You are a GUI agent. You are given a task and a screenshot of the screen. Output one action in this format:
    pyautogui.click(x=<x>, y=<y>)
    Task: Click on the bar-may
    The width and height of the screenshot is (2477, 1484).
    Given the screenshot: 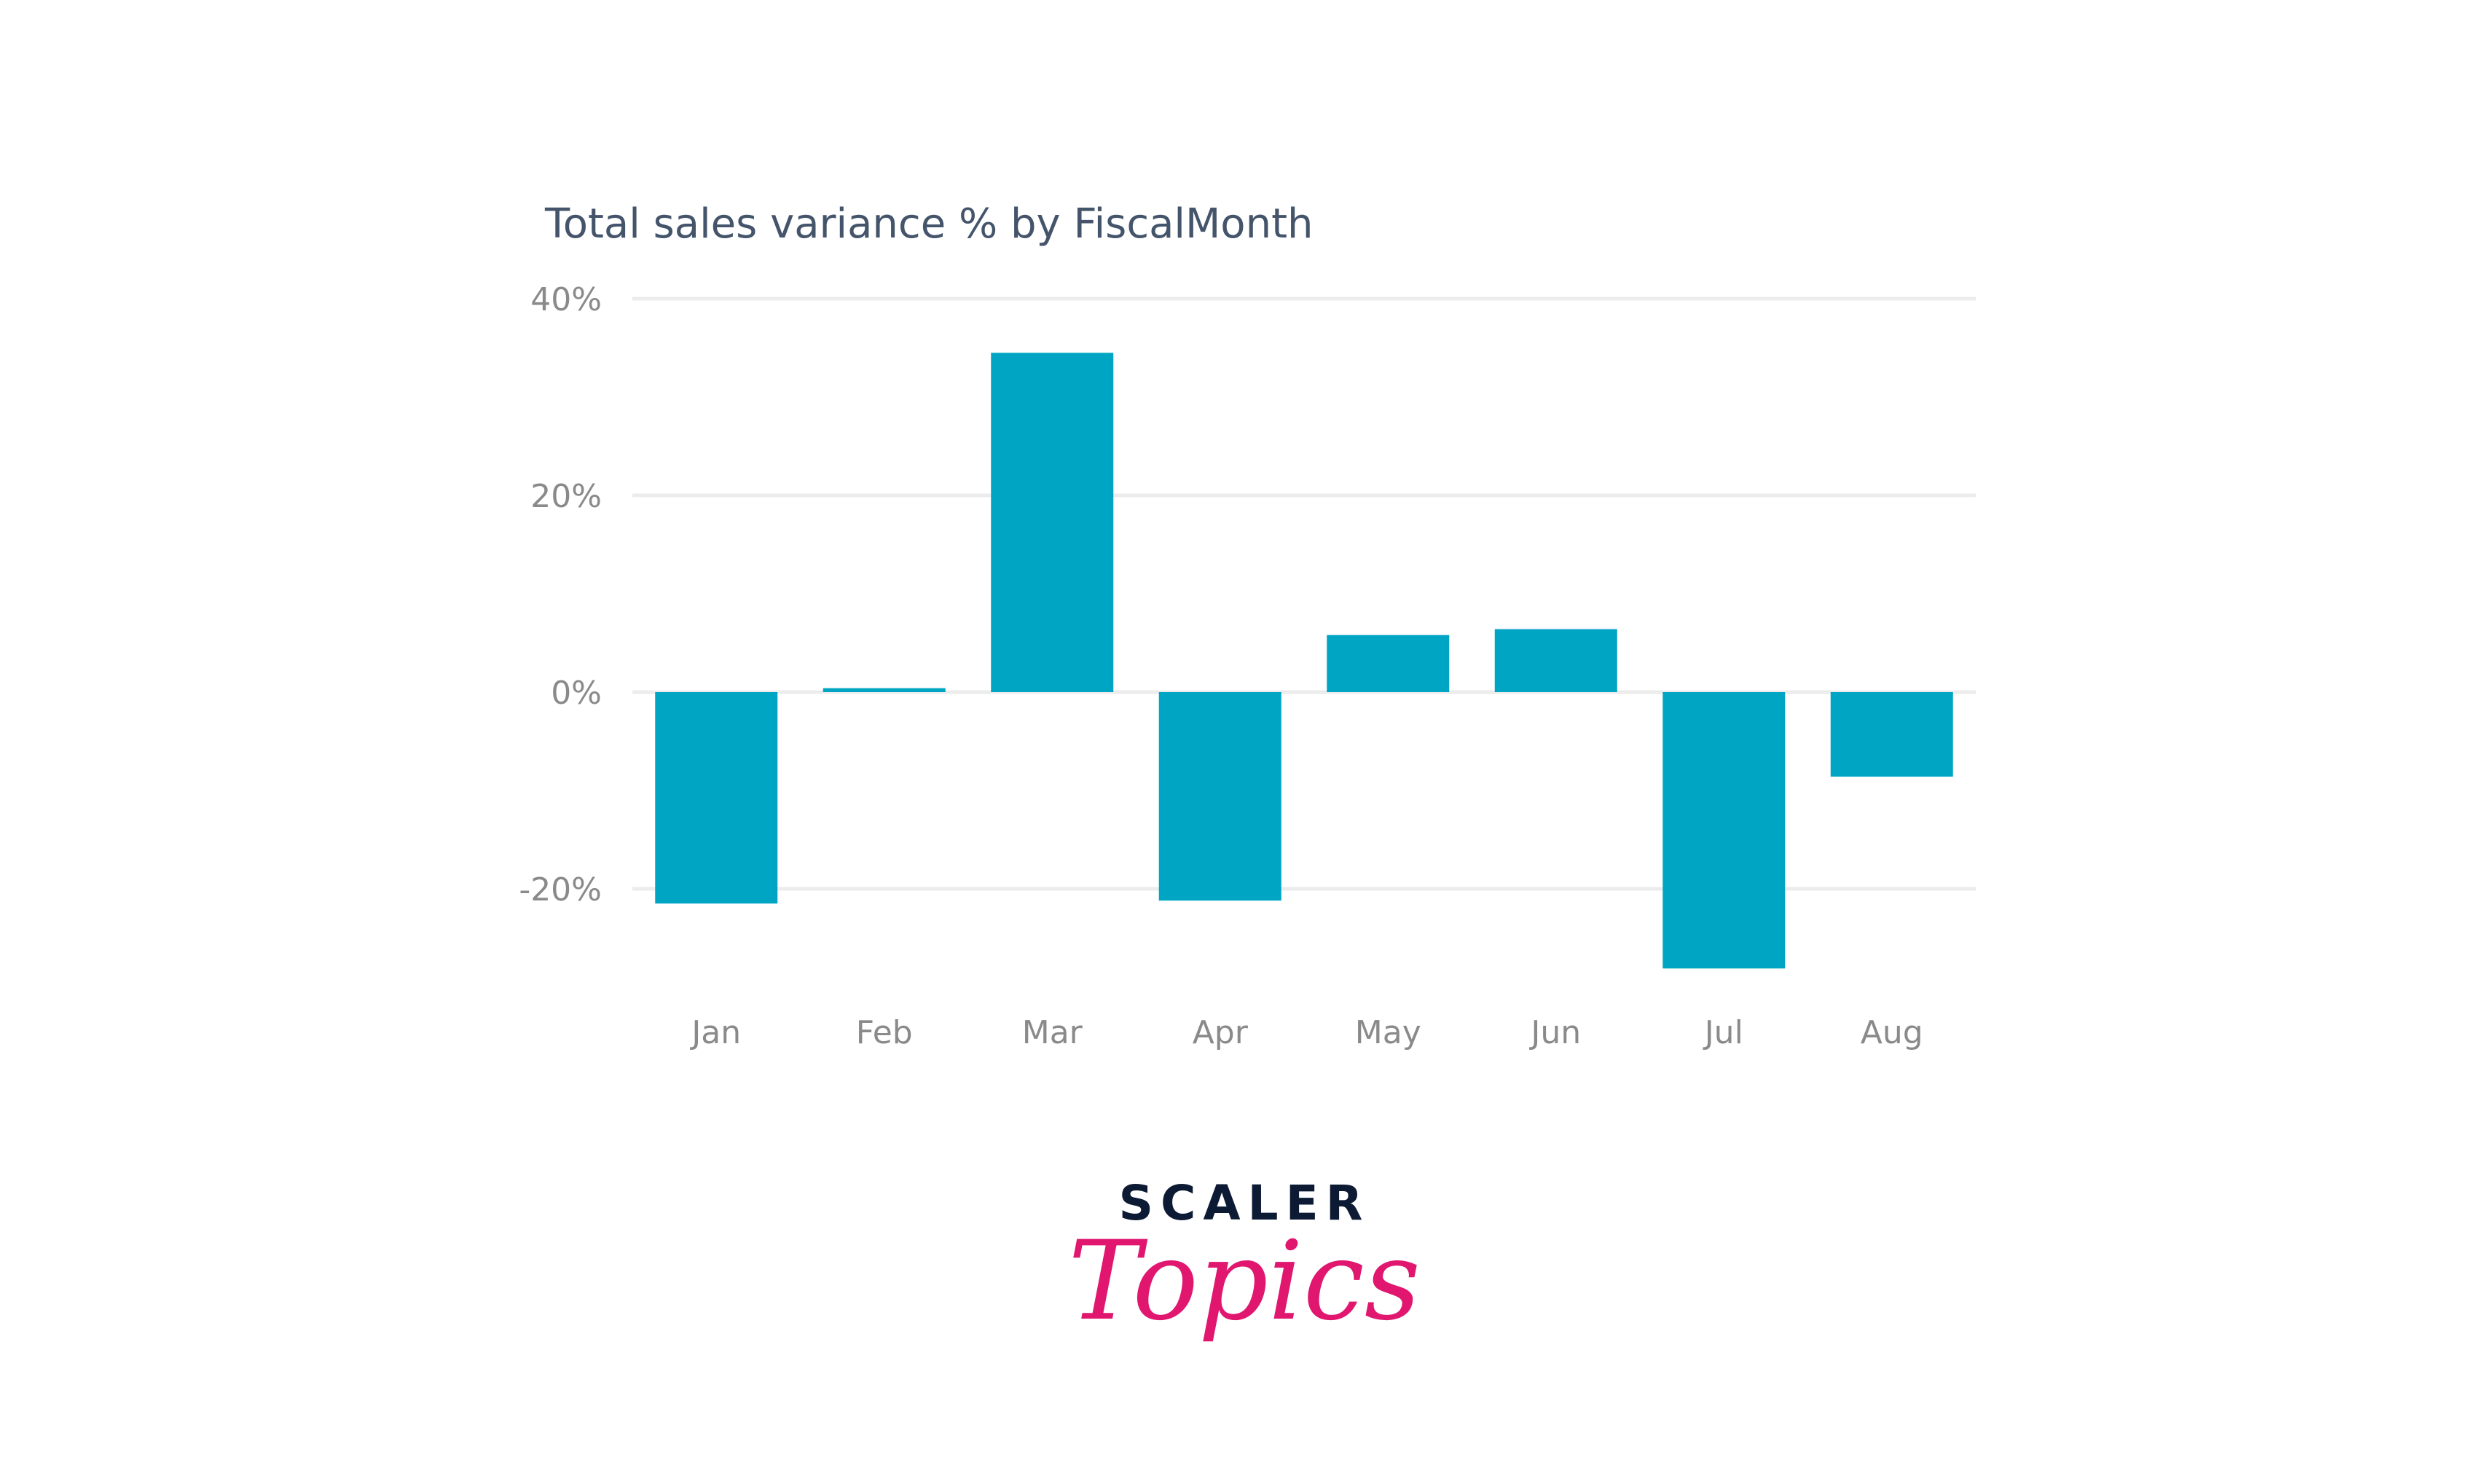 What is the action you would take?
    pyautogui.click(x=1388, y=663)
    